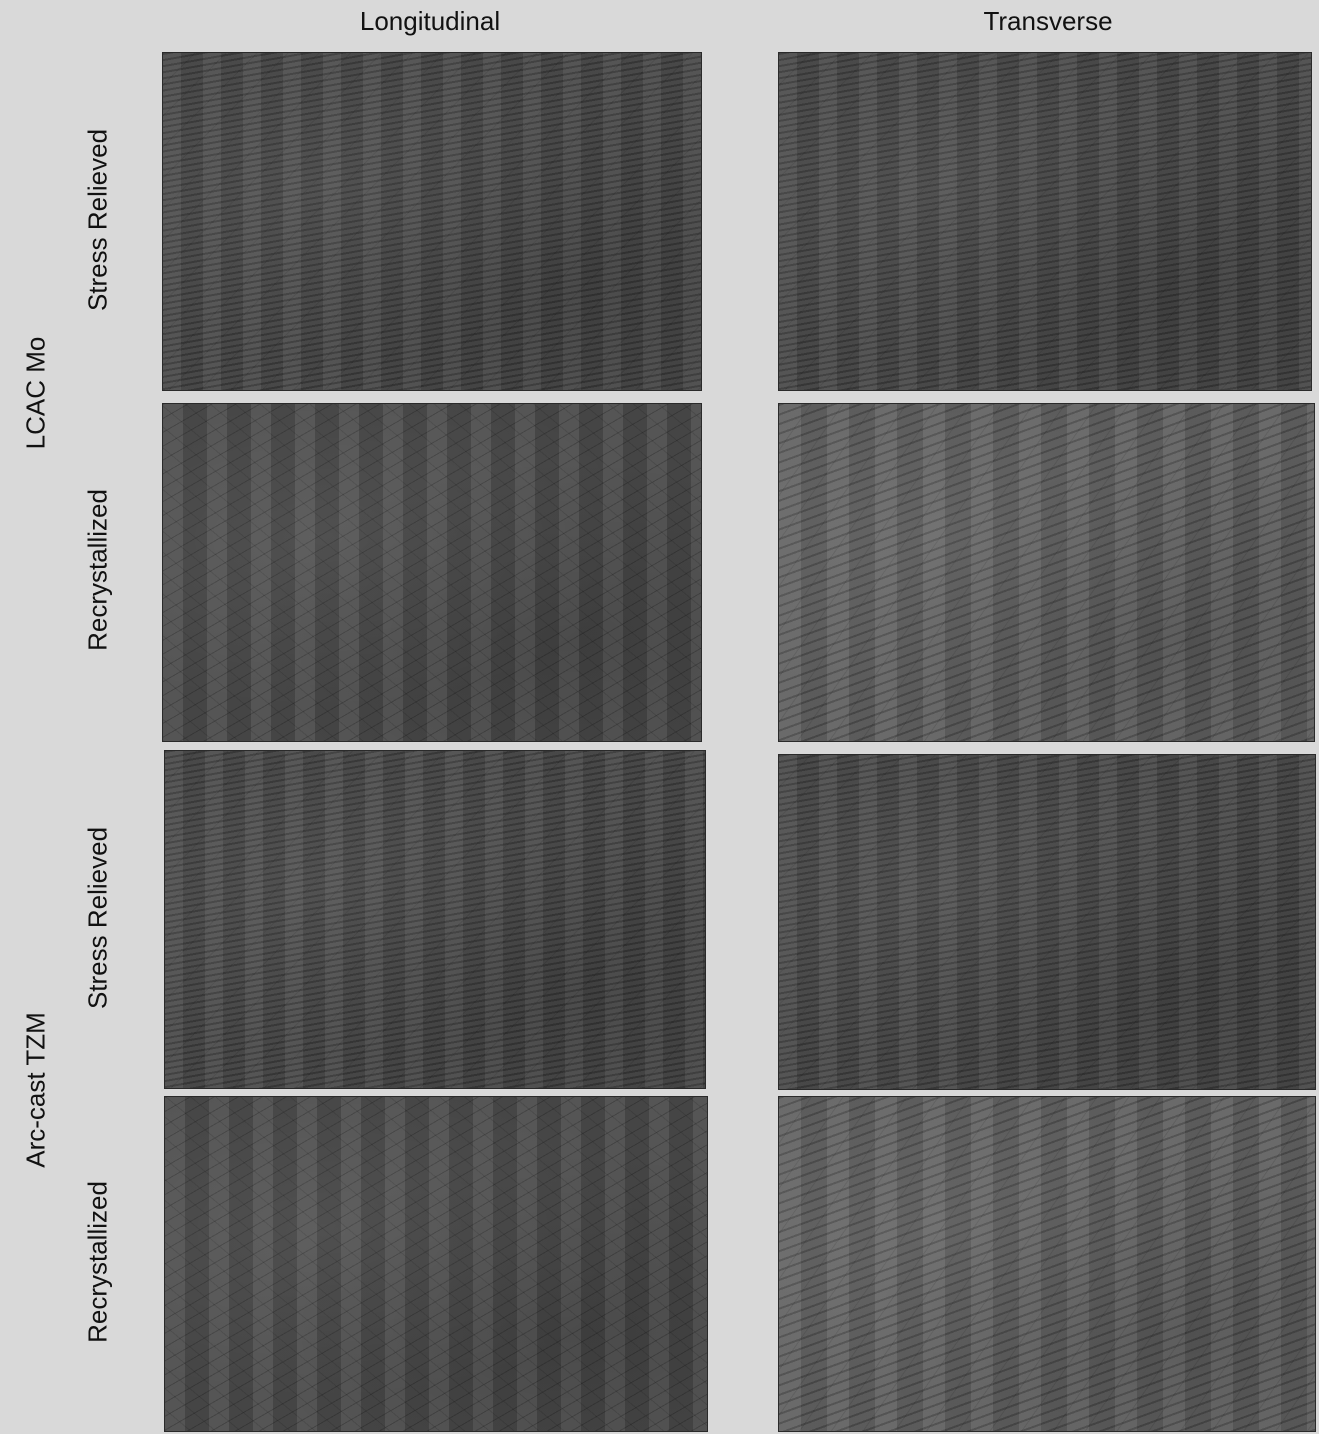  What do you see at coordinates (430, 21) in the screenshot?
I see `column-header-longitudinal: Longitudinal` at bounding box center [430, 21].